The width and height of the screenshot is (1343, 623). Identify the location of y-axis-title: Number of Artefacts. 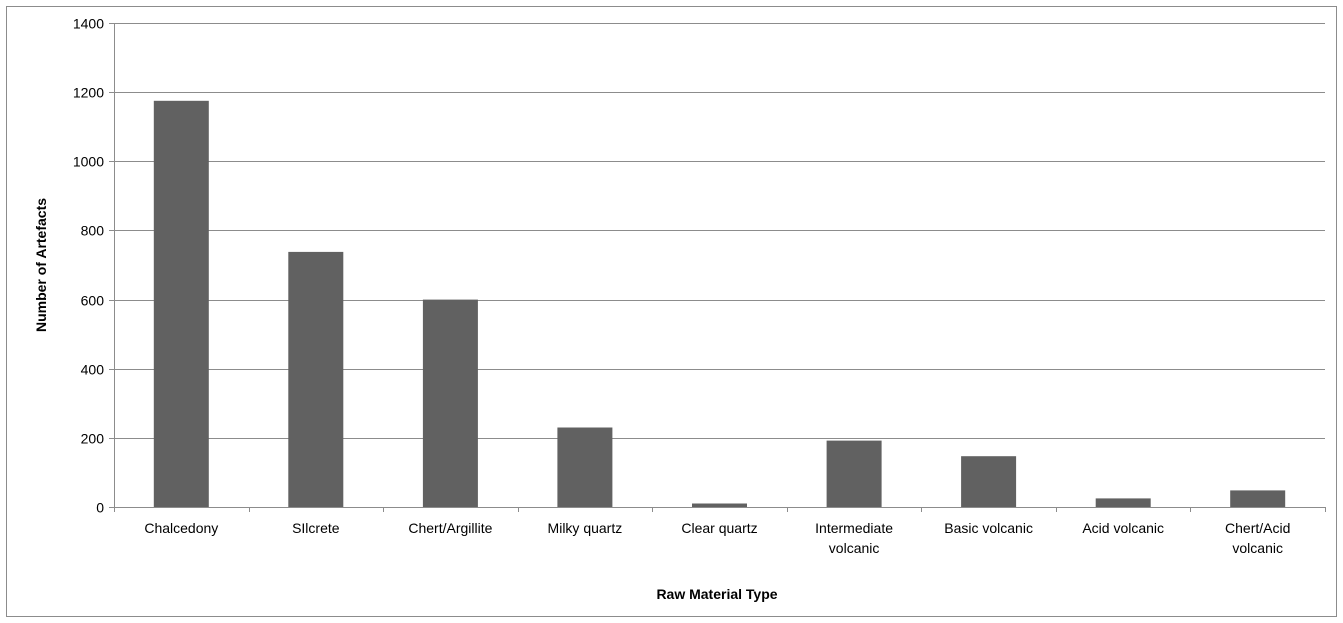
(41, 265).